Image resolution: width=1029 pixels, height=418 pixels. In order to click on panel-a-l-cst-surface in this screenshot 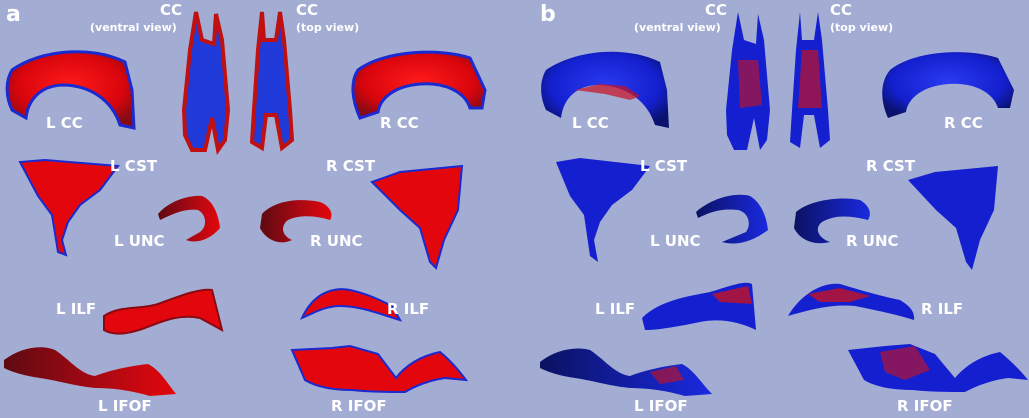, I will do `click(69, 207)`.